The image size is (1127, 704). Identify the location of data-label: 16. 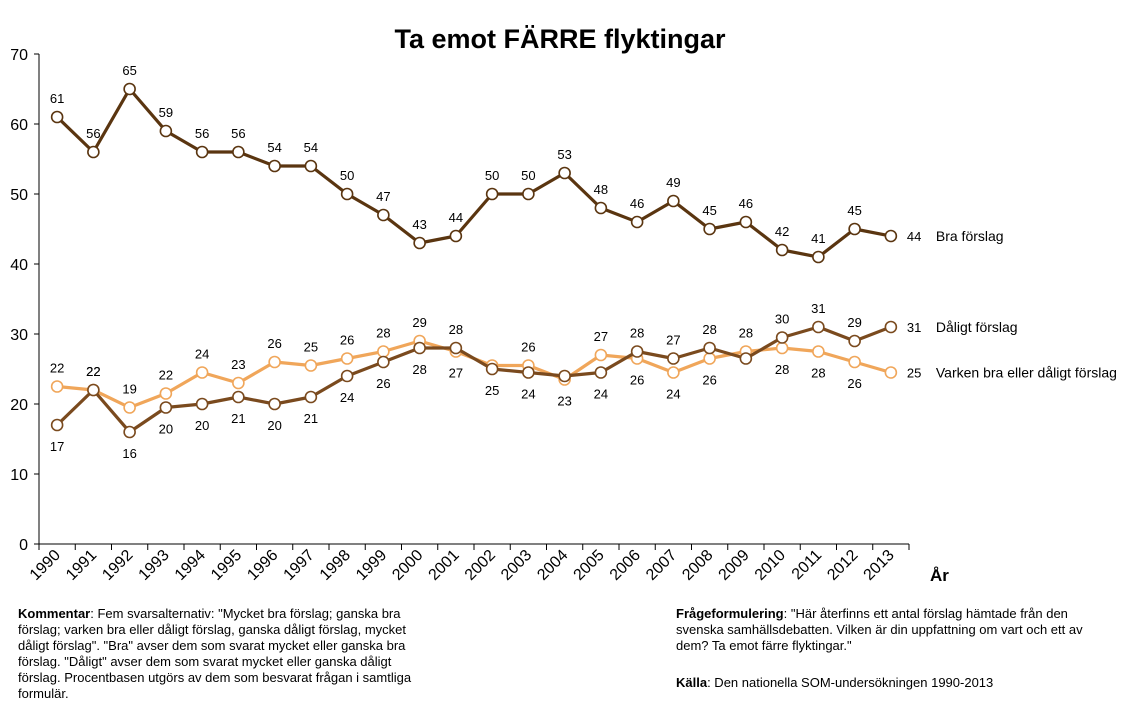
(129, 453).